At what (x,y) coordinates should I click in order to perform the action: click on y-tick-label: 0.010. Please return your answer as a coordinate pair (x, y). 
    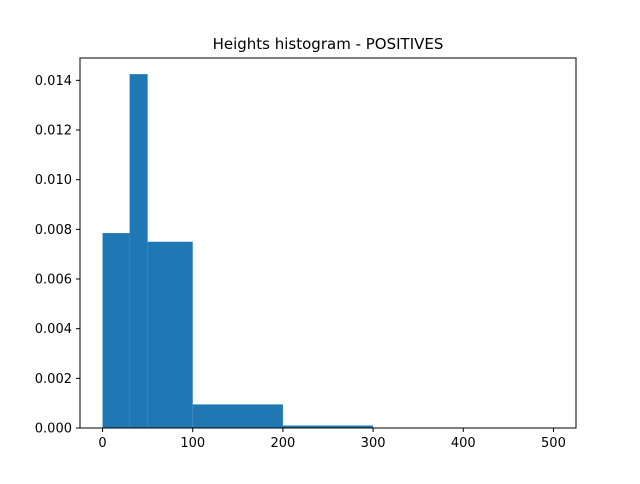
    Looking at the image, I should click on (53, 180).